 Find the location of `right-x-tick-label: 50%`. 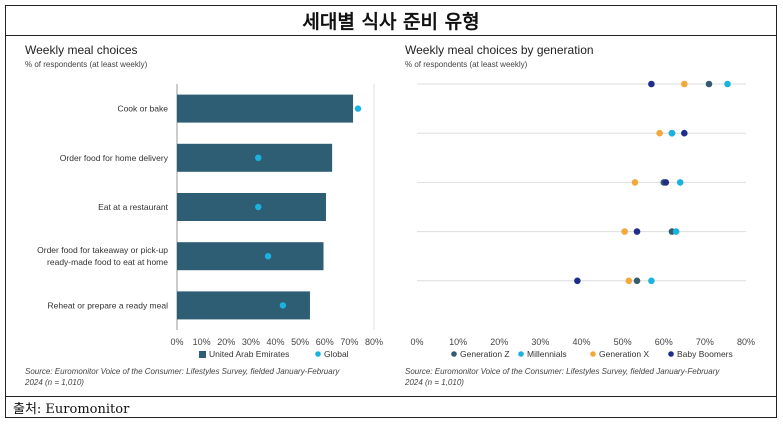

right-x-tick-label: 50% is located at coordinates (623, 342).